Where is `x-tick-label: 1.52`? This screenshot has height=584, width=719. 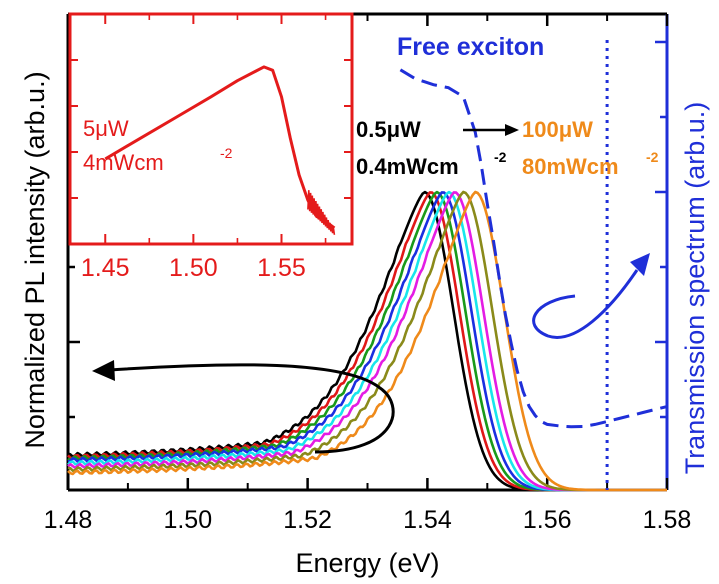 x-tick-label: 1.52 is located at coordinates (307, 520).